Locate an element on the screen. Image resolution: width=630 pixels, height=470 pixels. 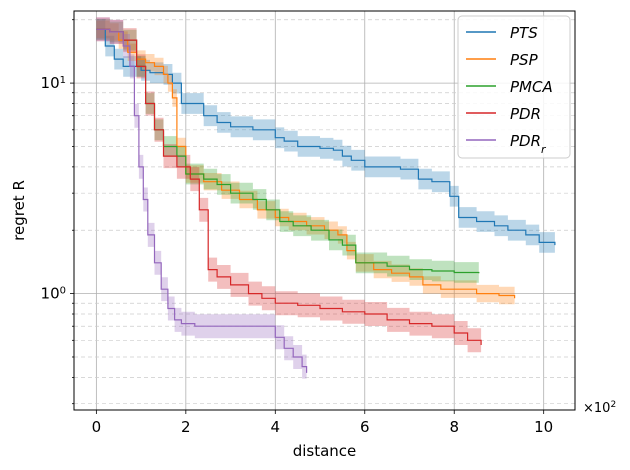
legend-label-pmca: PMCA is located at coordinates (531, 87).